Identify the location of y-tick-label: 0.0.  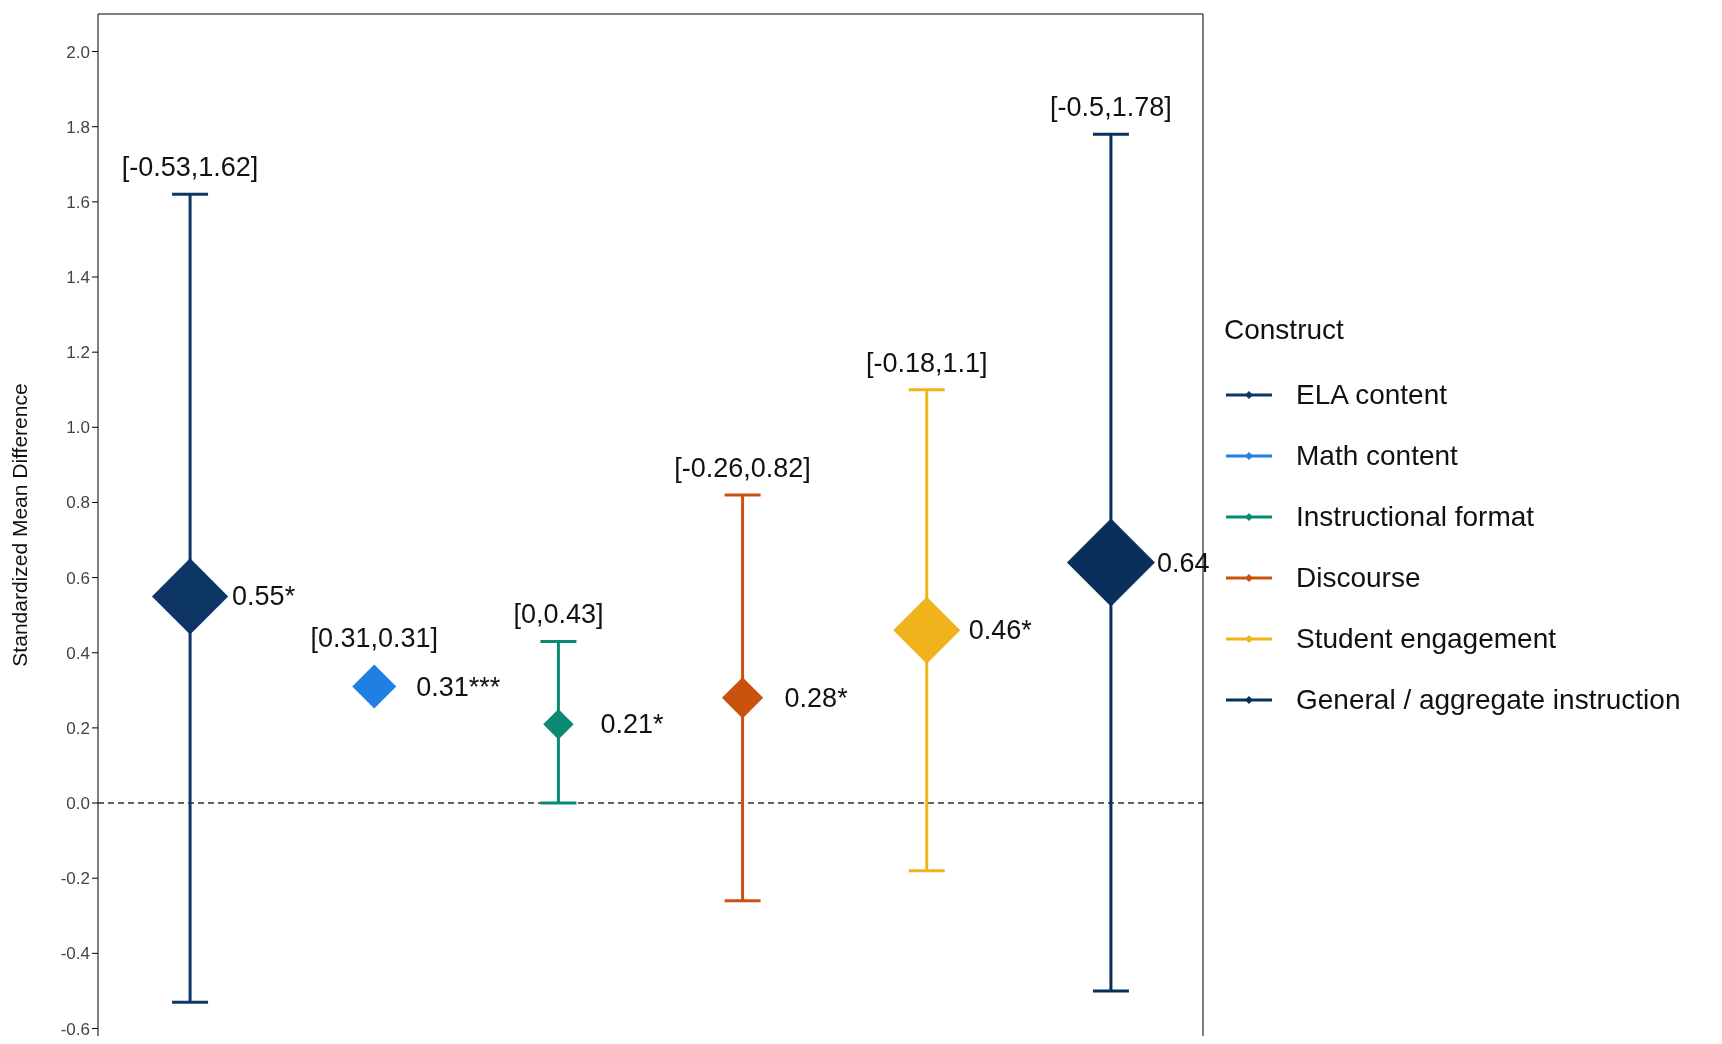
(78, 804).